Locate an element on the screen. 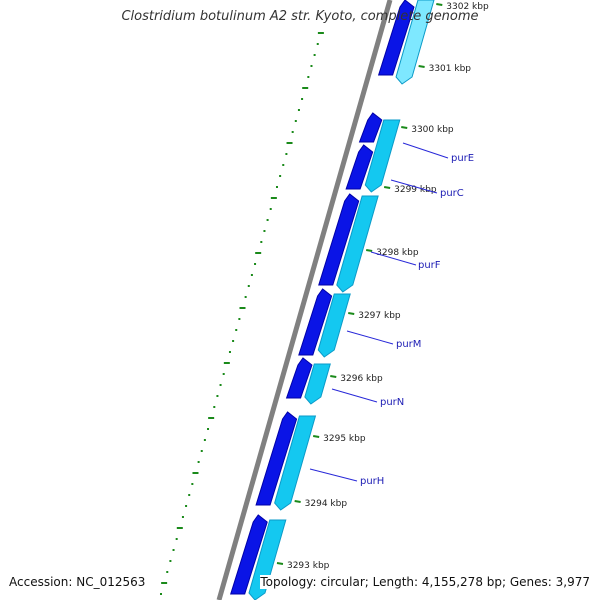  scale-tick-label: 3296 kbp is located at coordinates (361, 379).